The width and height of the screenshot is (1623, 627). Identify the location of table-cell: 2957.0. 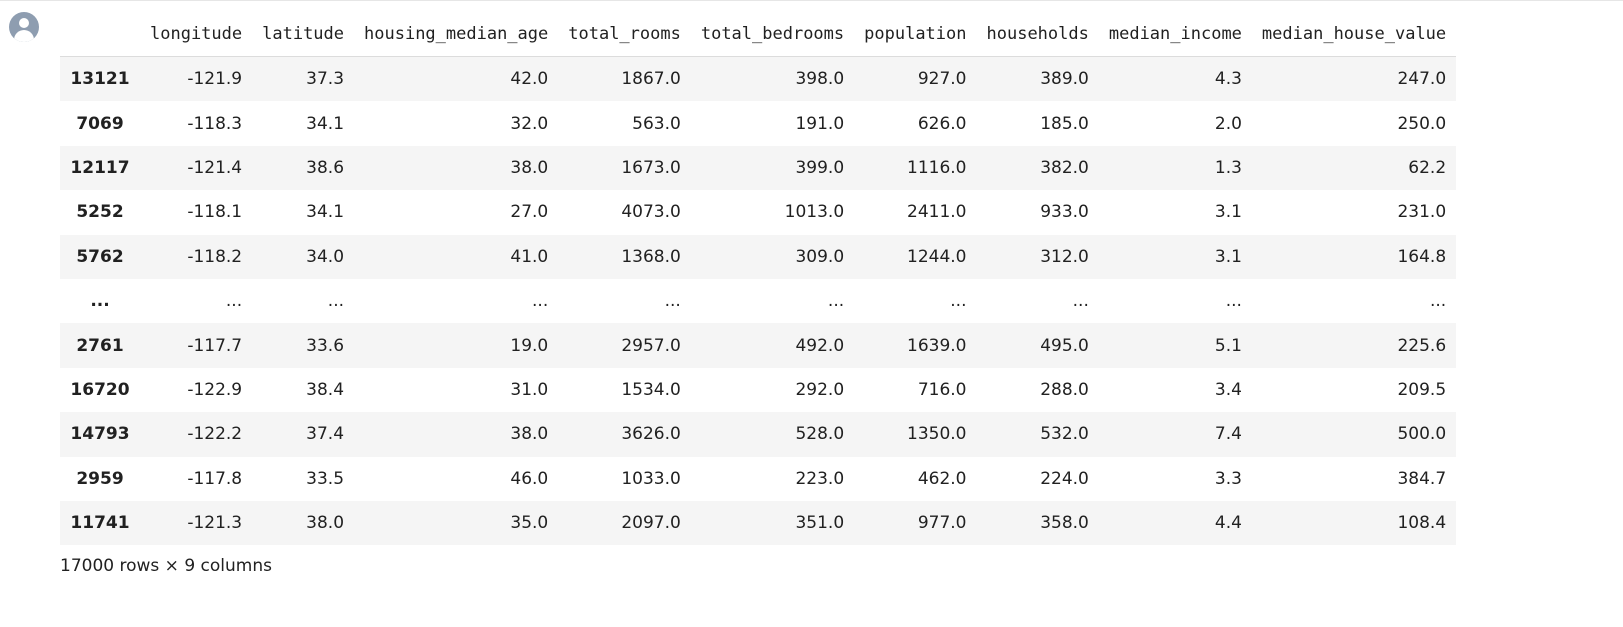
(651, 345).